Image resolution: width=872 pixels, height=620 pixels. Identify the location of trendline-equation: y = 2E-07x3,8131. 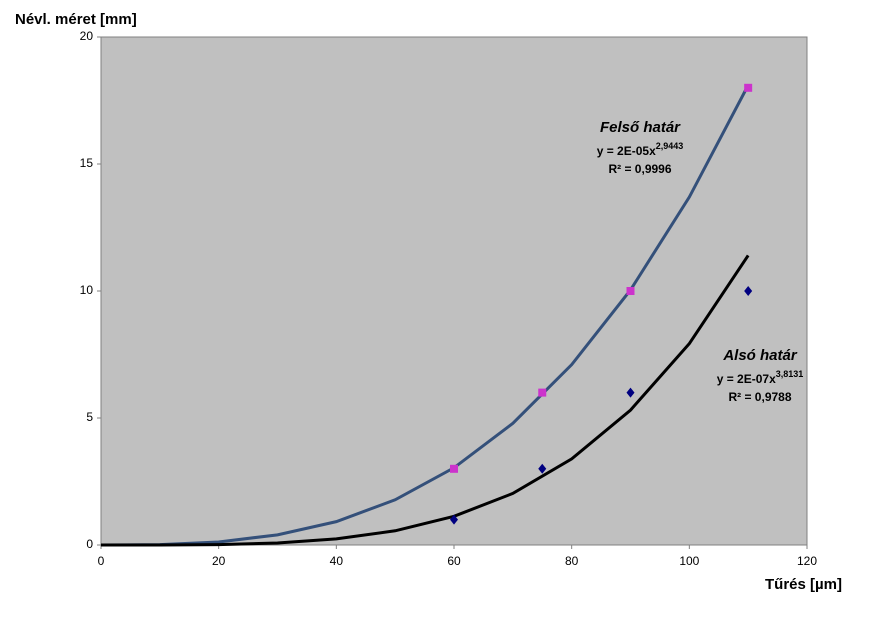
(760, 377).